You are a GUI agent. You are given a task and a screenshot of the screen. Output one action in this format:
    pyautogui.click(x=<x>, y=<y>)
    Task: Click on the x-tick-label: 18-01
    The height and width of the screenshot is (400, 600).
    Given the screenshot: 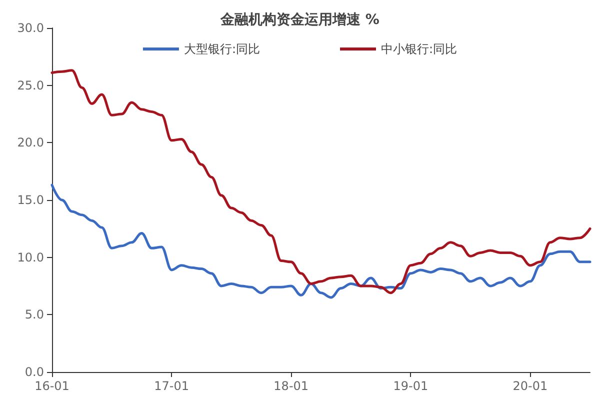 What is the action you would take?
    pyautogui.click(x=291, y=386)
    